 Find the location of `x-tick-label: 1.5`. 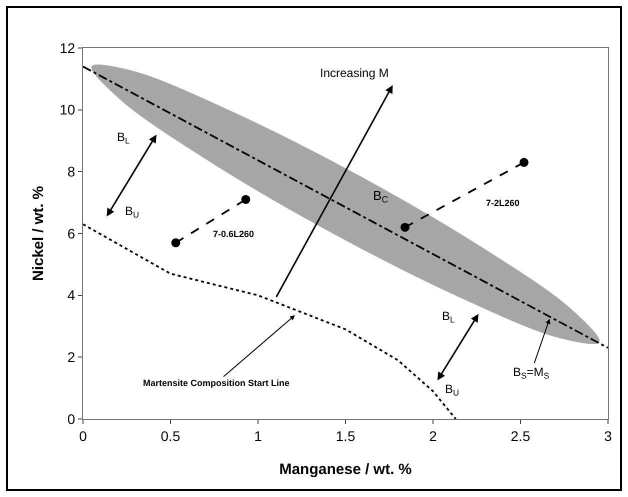

x-tick-label: 1.5 is located at coordinates (346, 436).